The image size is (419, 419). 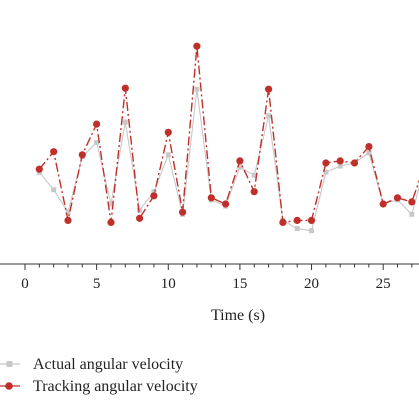 I want to click on x-tick-label: 10, so click(x=168, y=284).